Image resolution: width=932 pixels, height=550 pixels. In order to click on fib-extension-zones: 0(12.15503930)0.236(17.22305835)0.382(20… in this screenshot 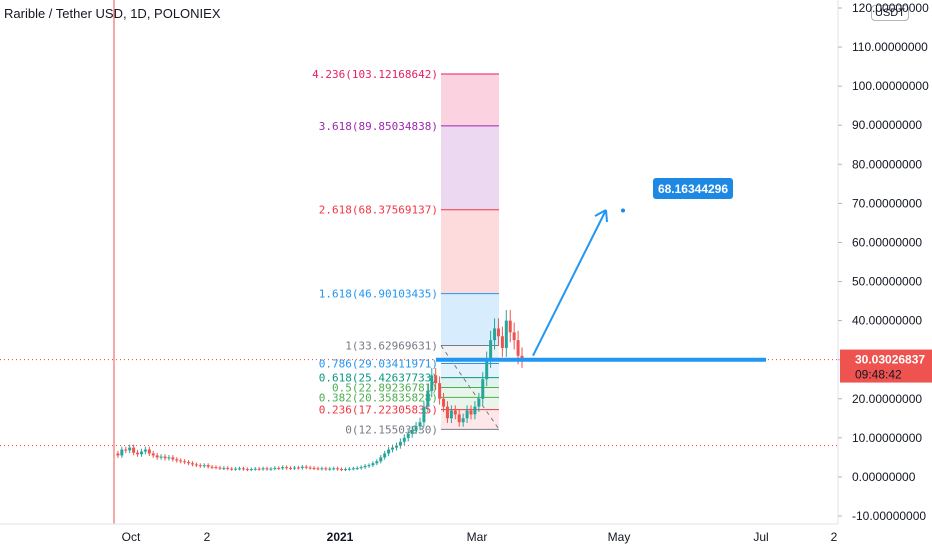, I will do `click(406, 252)`.